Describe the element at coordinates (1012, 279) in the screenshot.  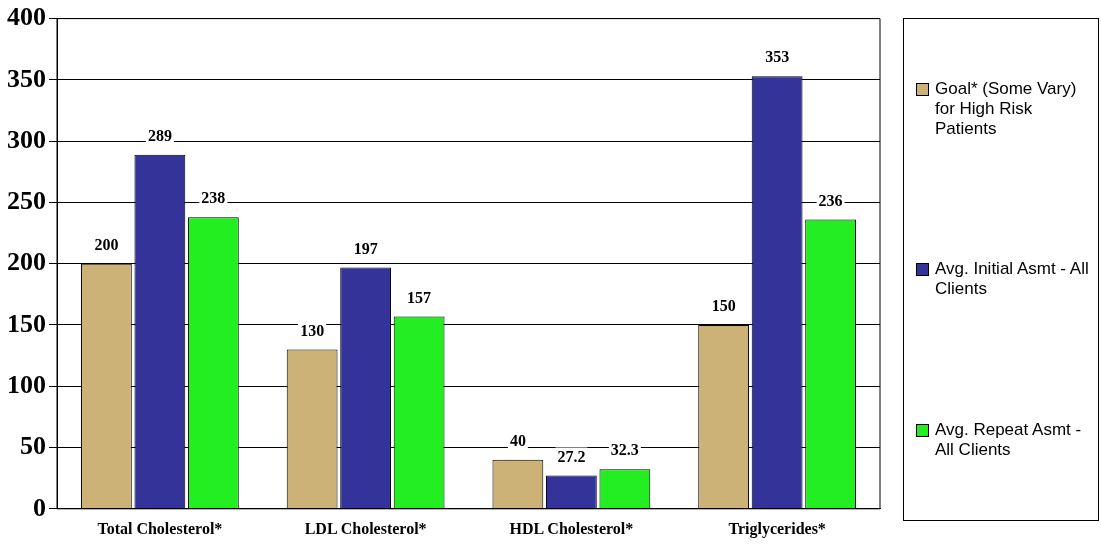
I see `legend-label: Avg. Initial Asmt - All Clients` at that location.